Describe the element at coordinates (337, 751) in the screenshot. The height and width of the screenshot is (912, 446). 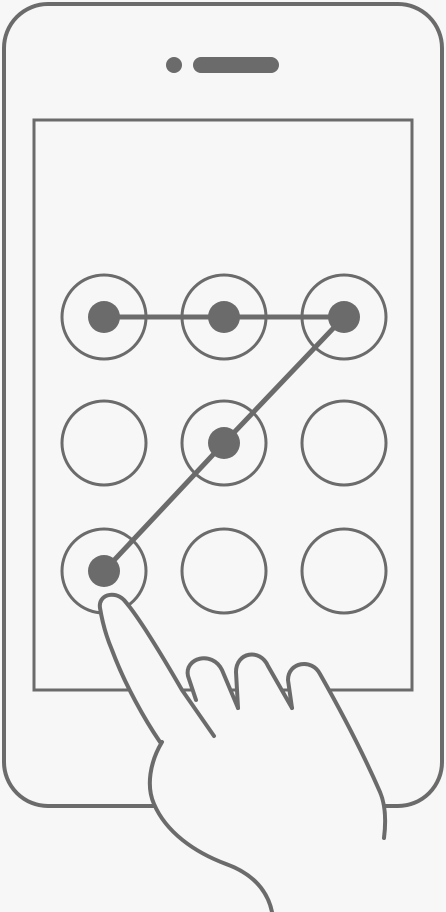
I see `little-finger` at that location.